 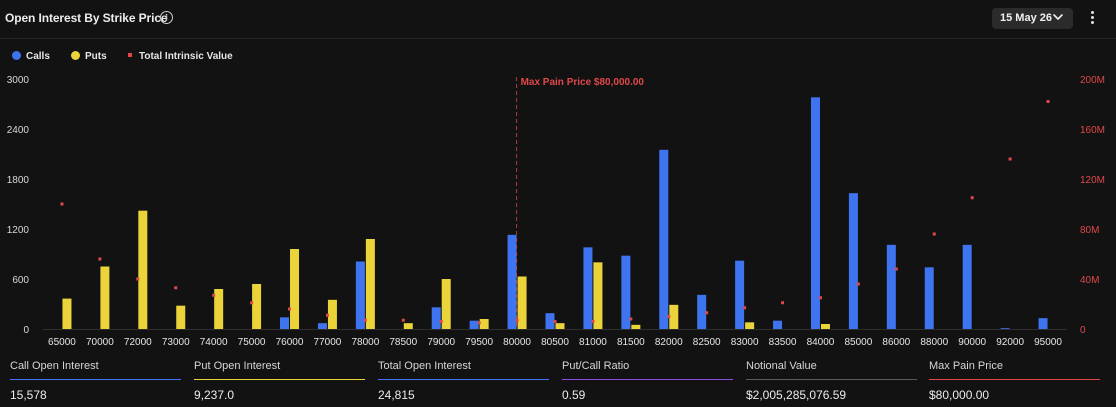 I want to click on x-tick-label: 83500, so click(x=783, y=342).